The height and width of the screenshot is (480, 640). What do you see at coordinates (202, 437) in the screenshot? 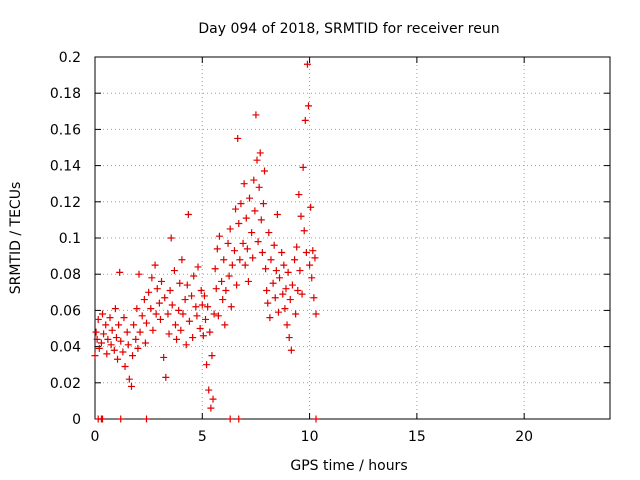
I see `x-tick-label: 5` at bounding box center [202, 437].